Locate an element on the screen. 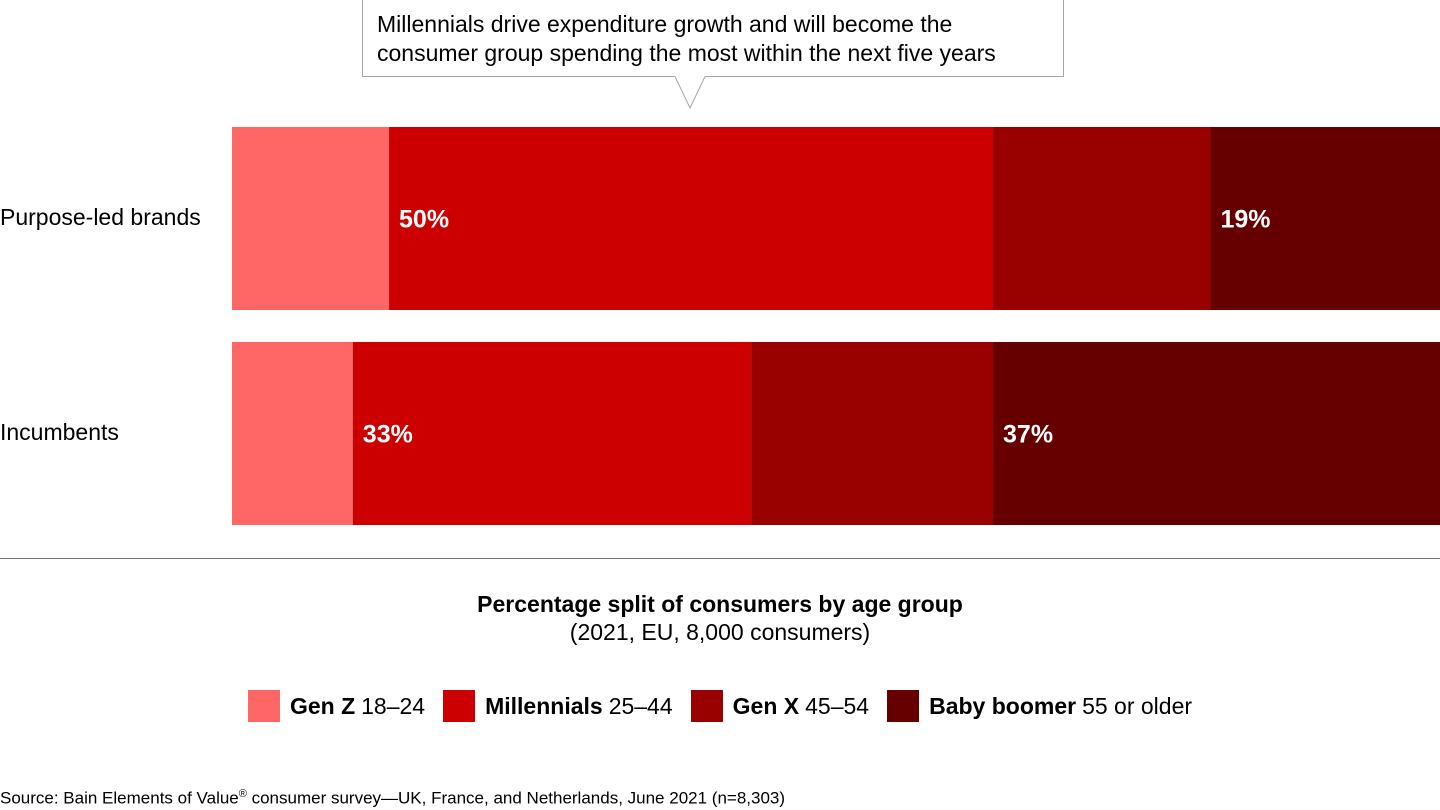  row-label-incumbents: Incumbents is located at coordinates (59, 432).